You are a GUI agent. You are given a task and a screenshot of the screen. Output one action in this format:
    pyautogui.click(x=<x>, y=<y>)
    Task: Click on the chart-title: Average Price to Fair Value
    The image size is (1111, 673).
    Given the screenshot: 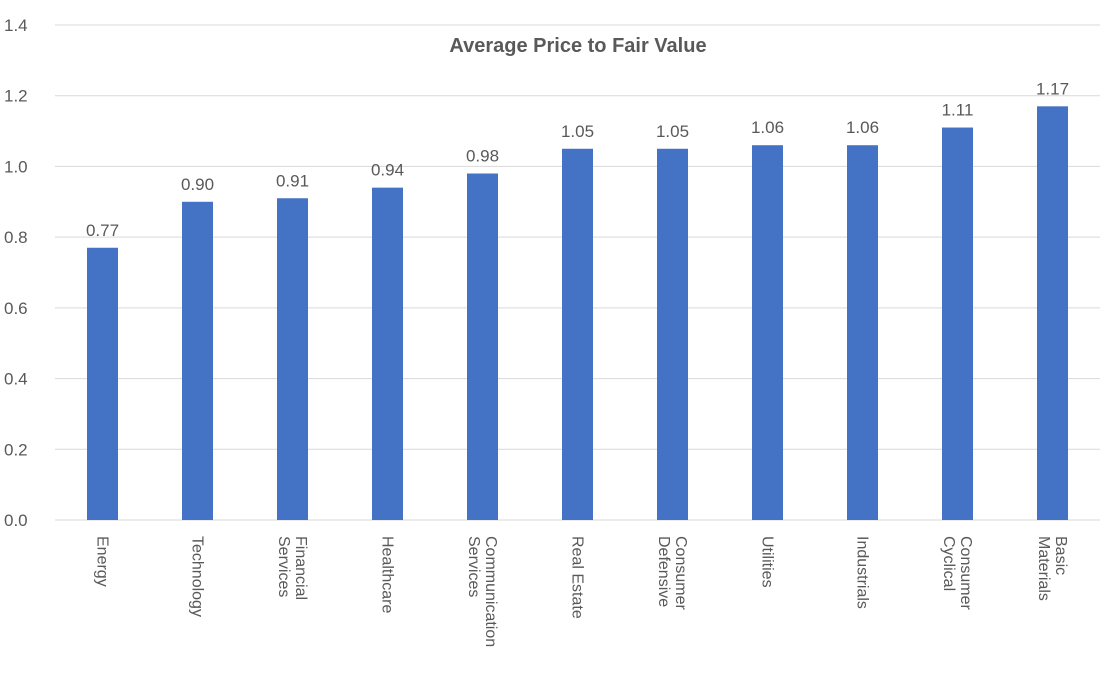 What is the action you would take?
    pyautogui.click(x=577, y=46)
    